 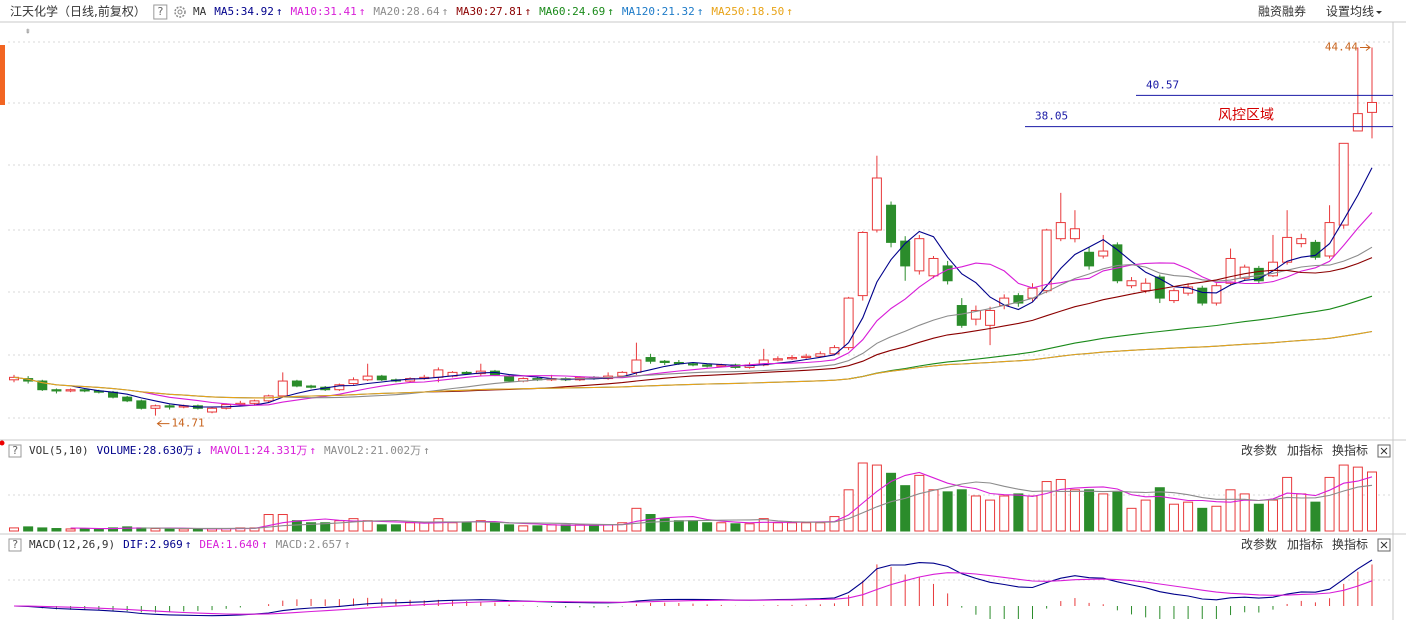 I want to click on event-markers: ⇟, so click(x=27, y=32).